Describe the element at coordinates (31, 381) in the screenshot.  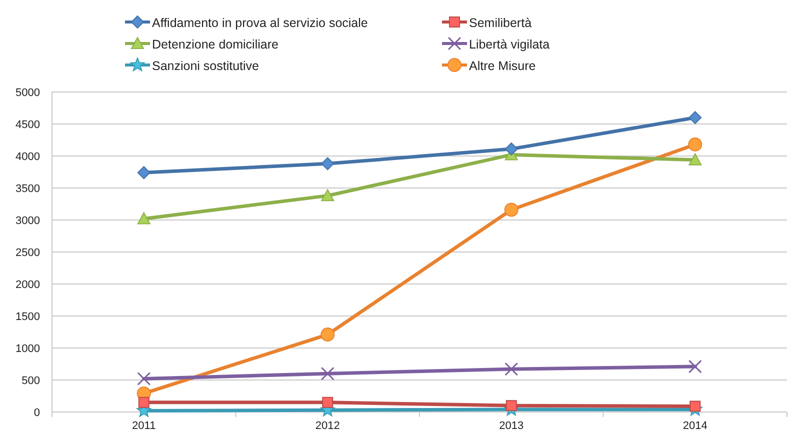
I see `y-tick-label: 500` at that location.